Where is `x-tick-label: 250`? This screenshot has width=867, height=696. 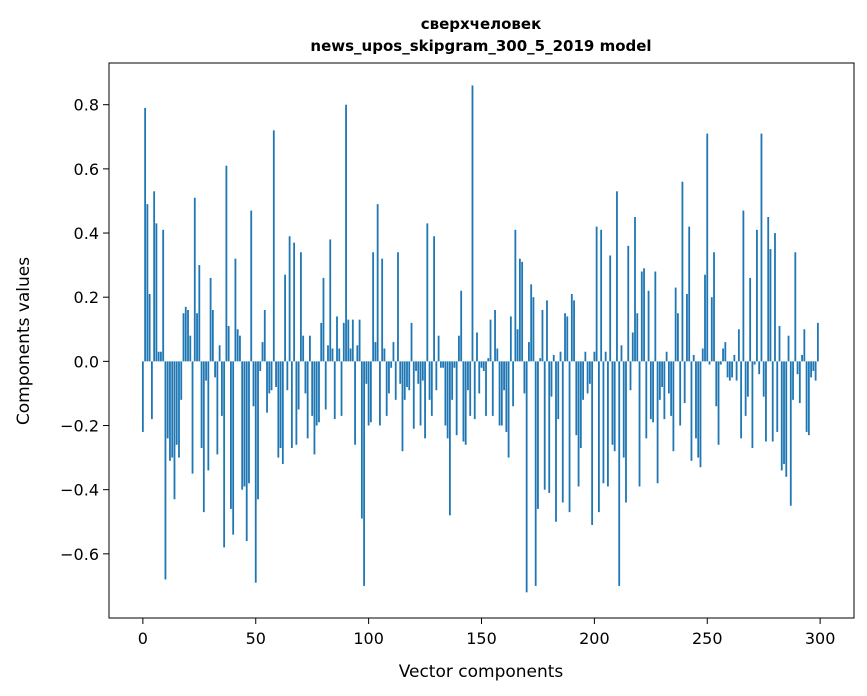 x-tick-label: 250 is located at coordinates (707, 638).